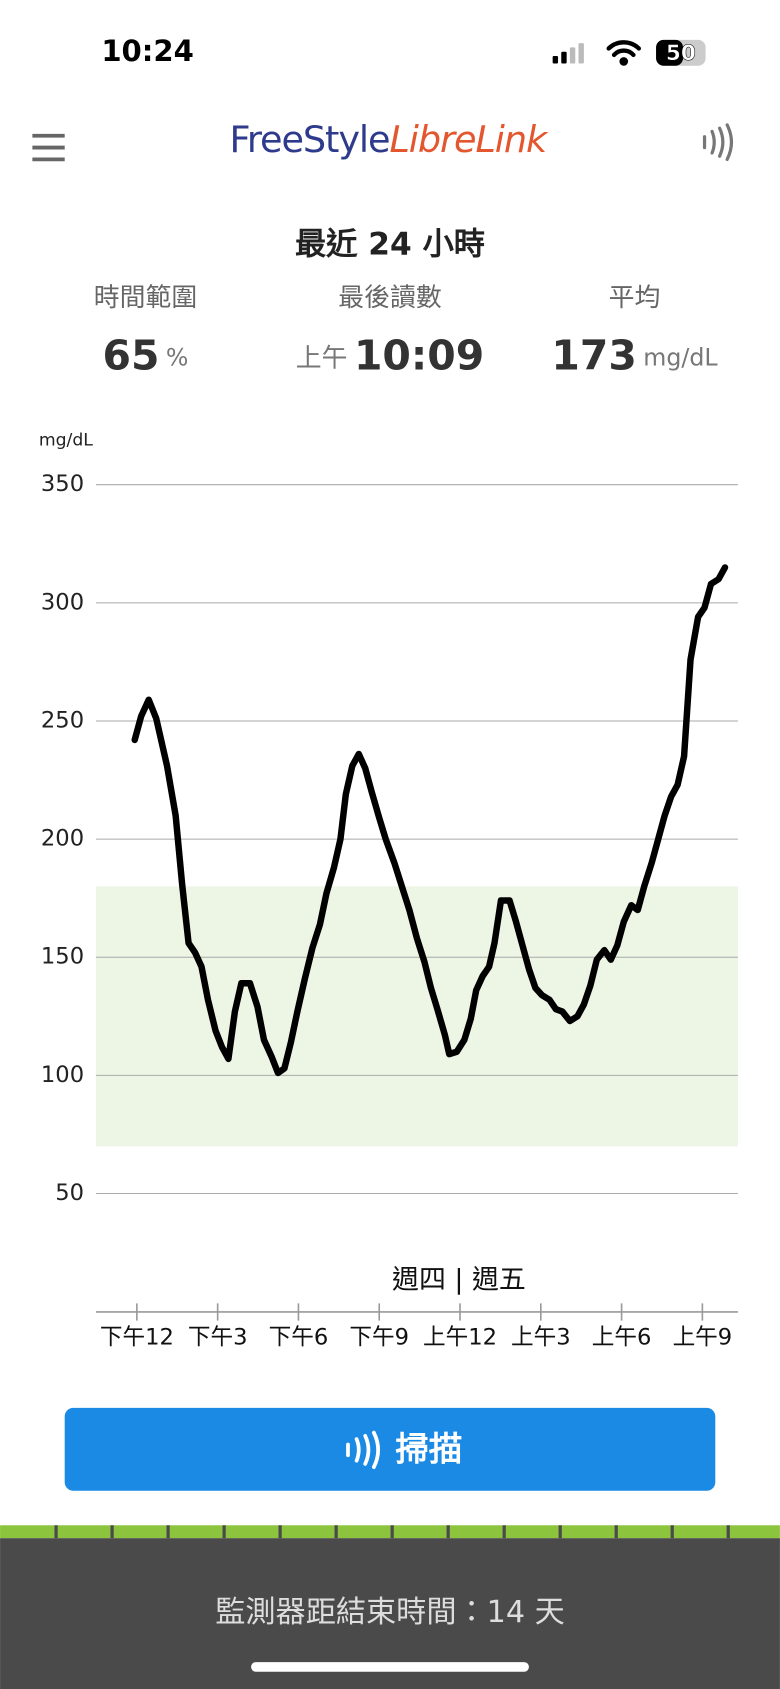 This screenshot has height=1689, width=780. What do you see at coordinates (390, 1449) in the screenshot?
I see `scan-button` at bounding box center [390, 1449].